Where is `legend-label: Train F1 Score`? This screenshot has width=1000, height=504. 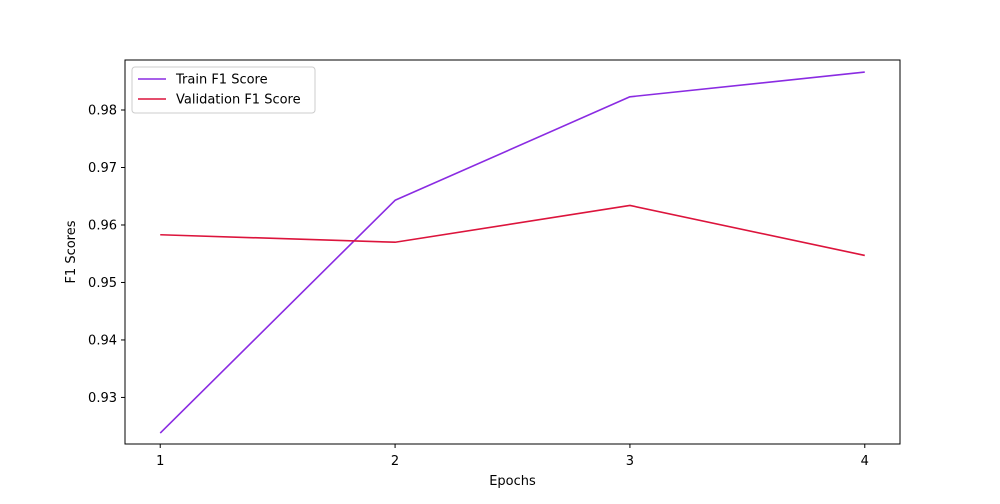 legend-label: Train F1 Score is located at coordinates (221, 80).